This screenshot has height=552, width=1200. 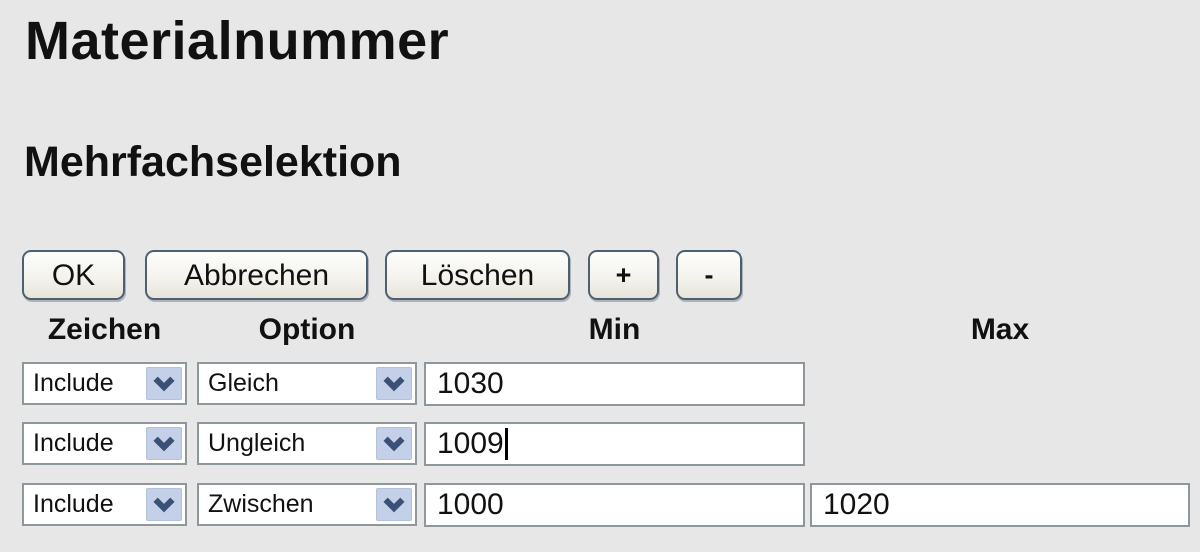 I want to click on column-header-max: Max, so click(x=1000, y=329).